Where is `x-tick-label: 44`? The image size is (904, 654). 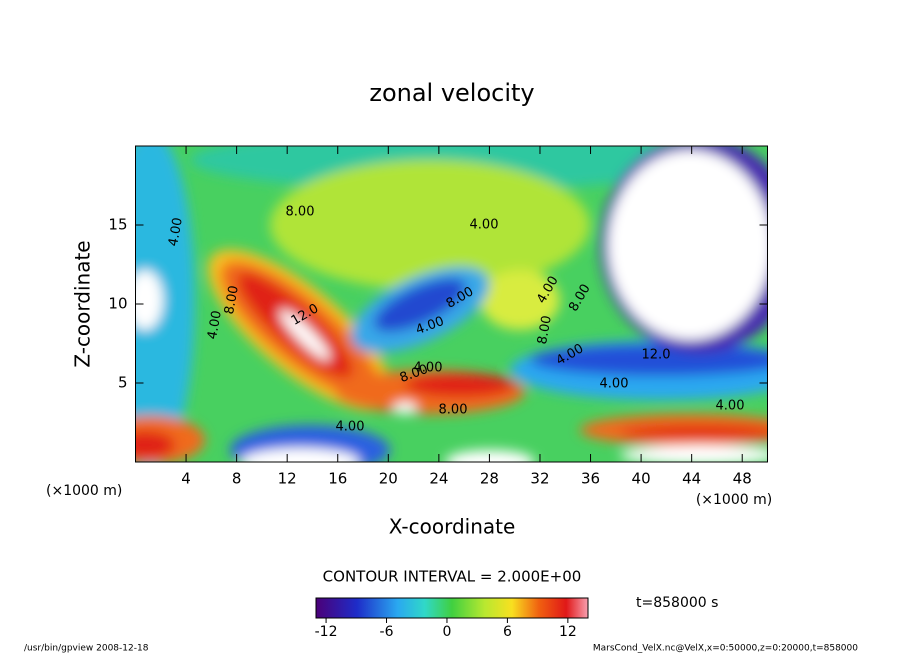
x-tick-label: 44 is located at coordinates (691, 479).